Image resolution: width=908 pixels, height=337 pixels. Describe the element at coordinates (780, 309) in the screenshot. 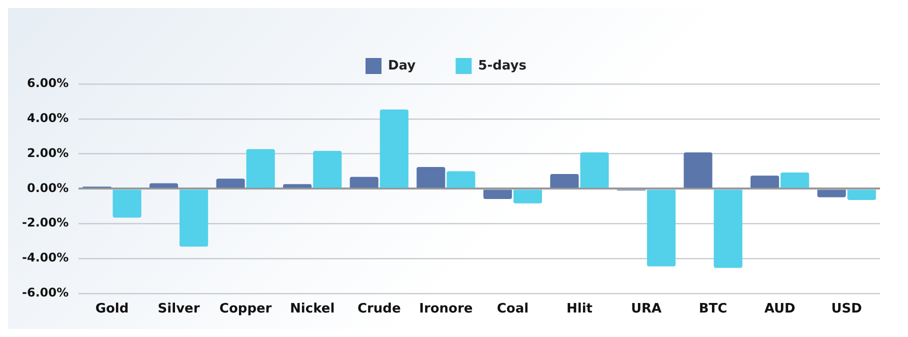

I see `x-tick-label: AUD` at that location.